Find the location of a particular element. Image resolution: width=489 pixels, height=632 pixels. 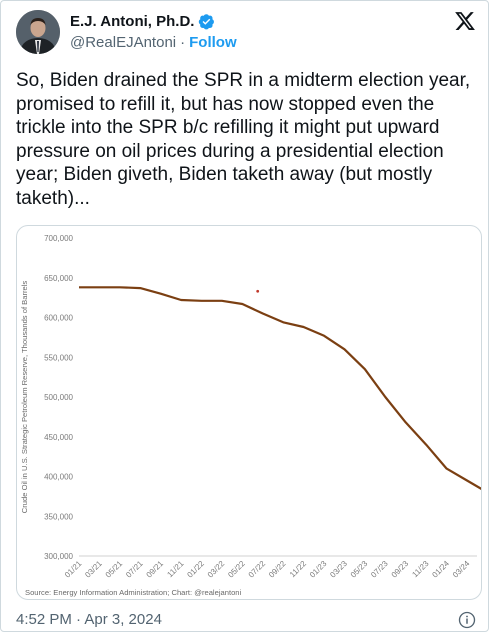

info-icon is located at coordinates (467, 620).